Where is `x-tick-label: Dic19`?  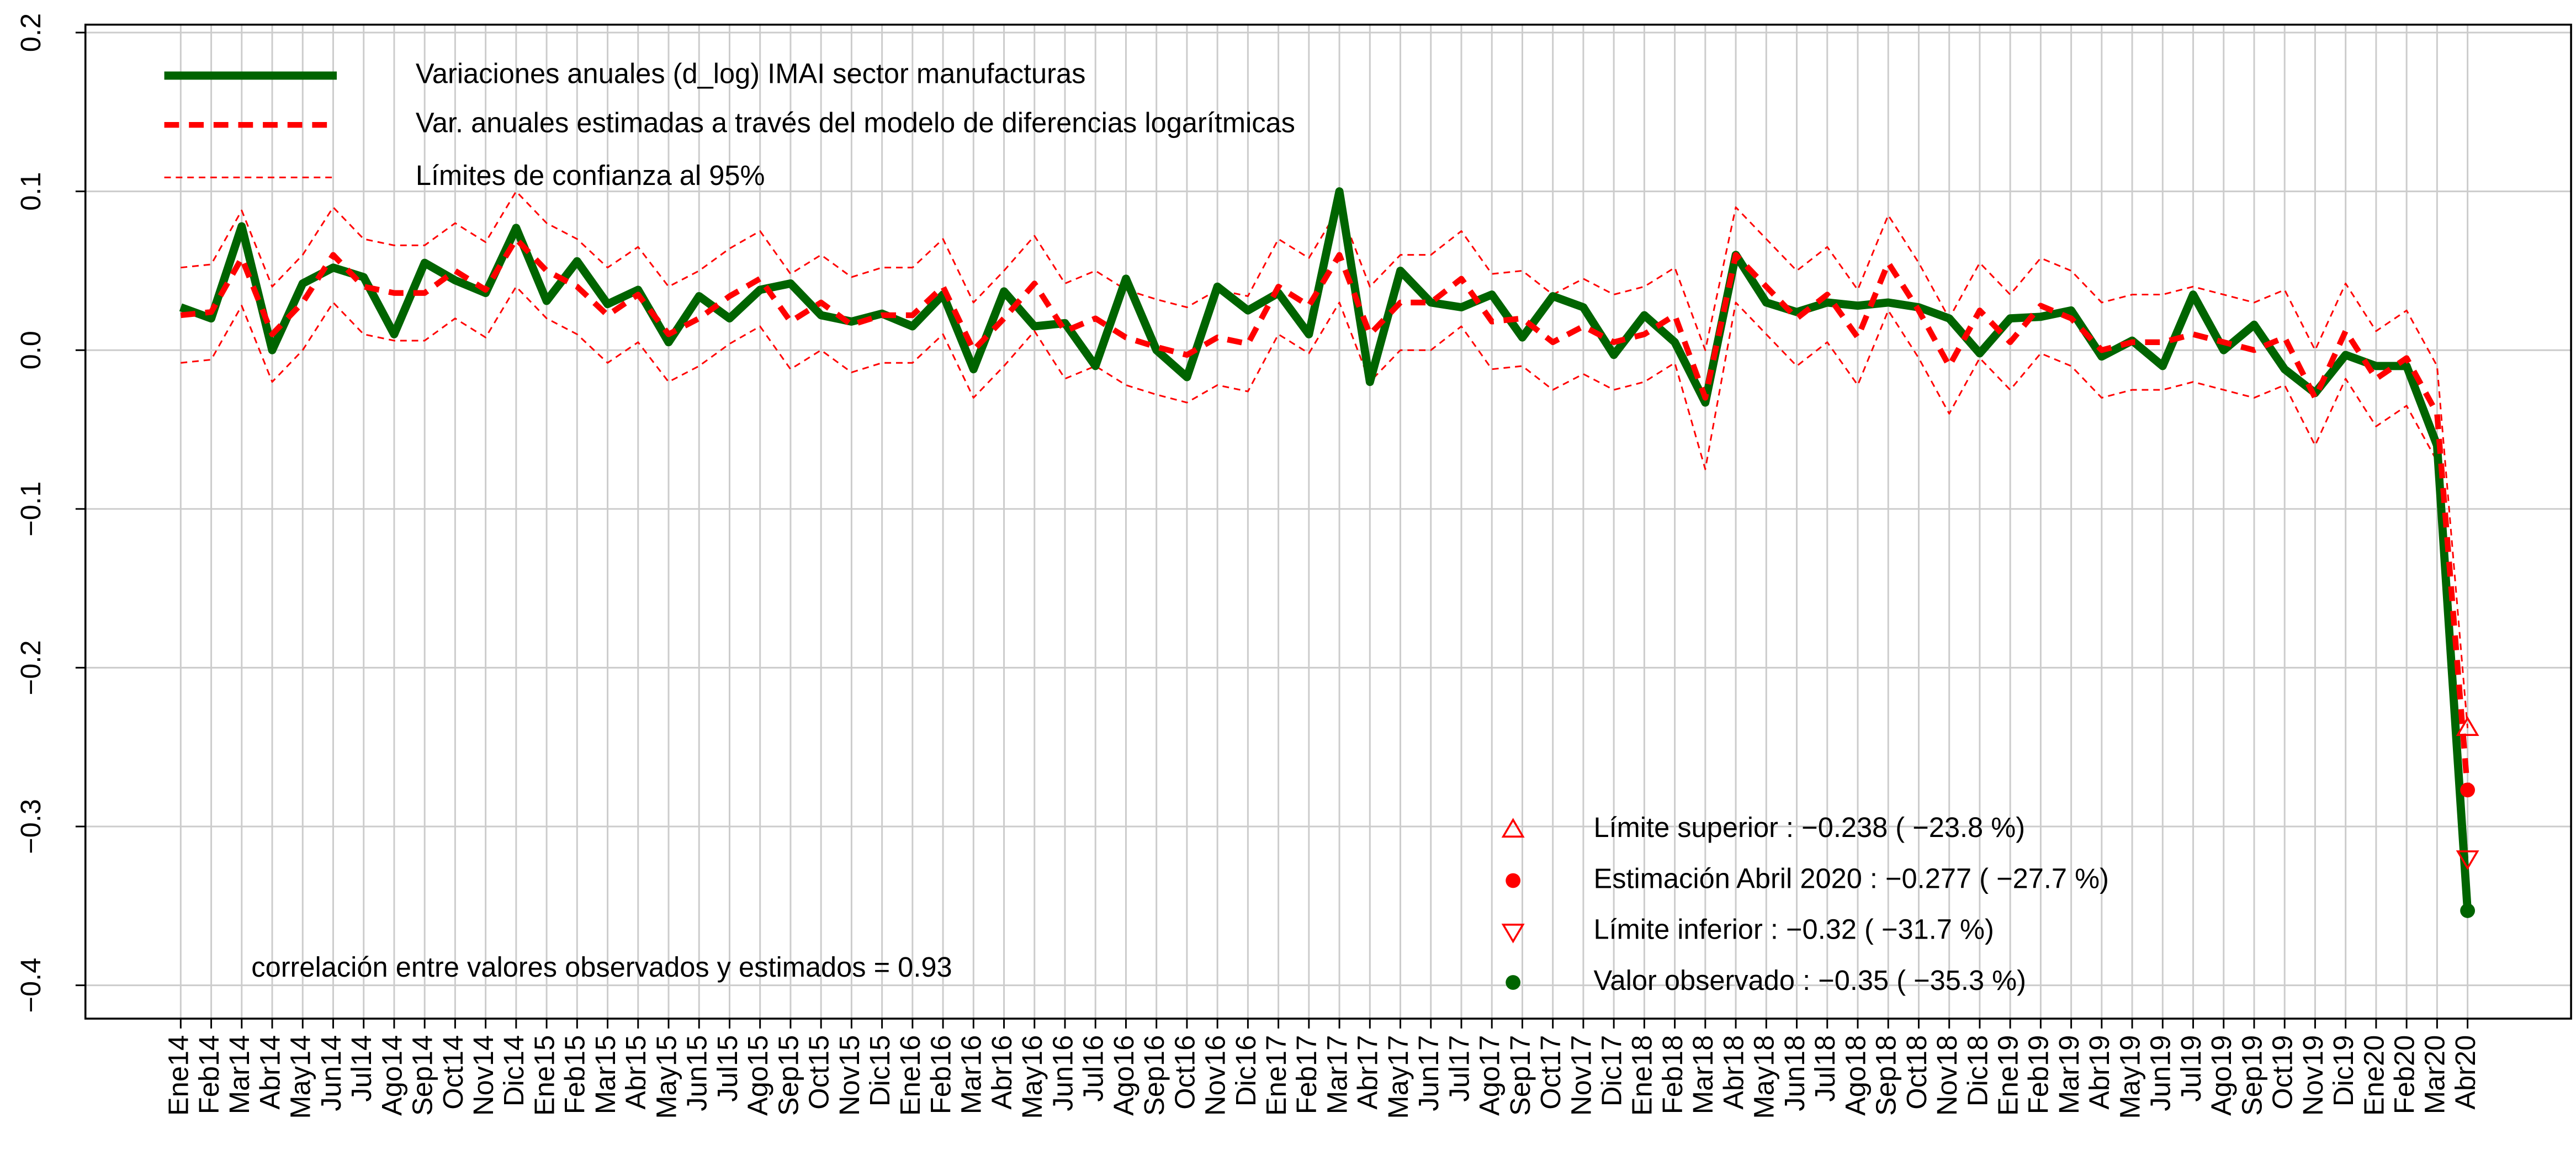
x-tick-label: Dic19 is located at coordinates (2343, 1070).